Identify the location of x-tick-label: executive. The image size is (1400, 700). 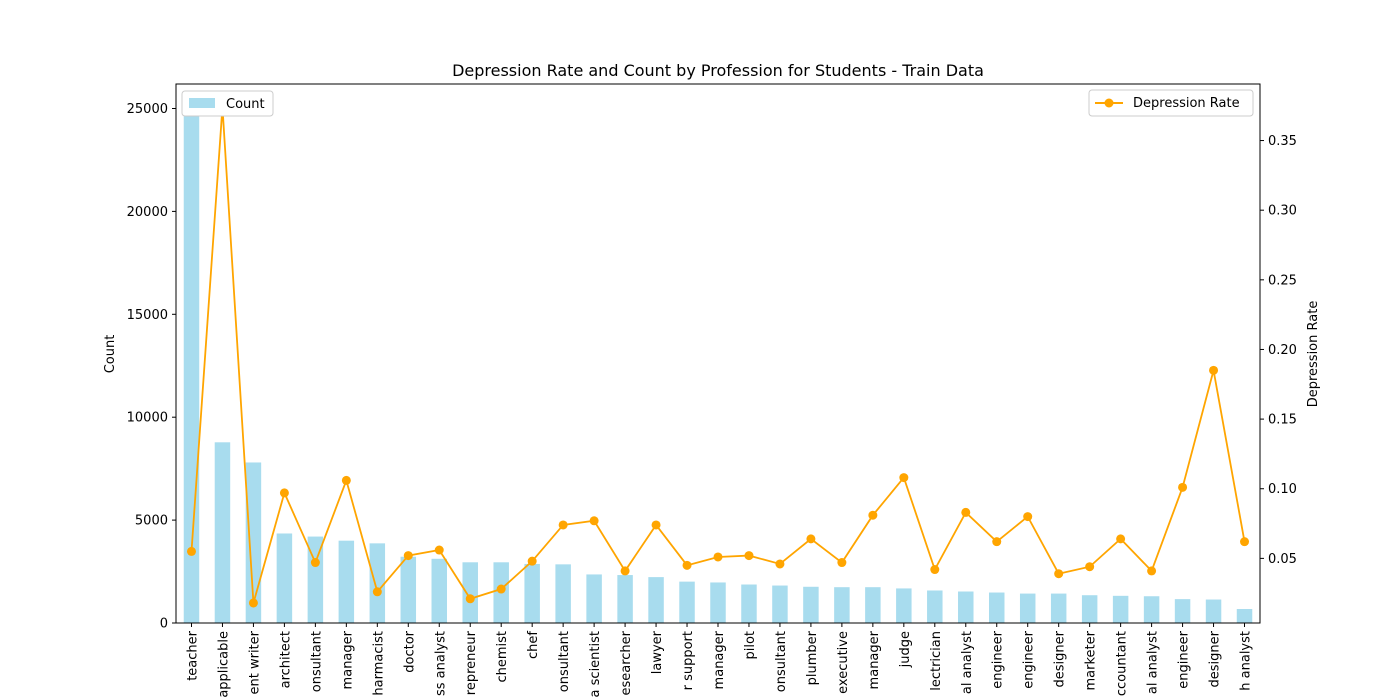
(843, 662).